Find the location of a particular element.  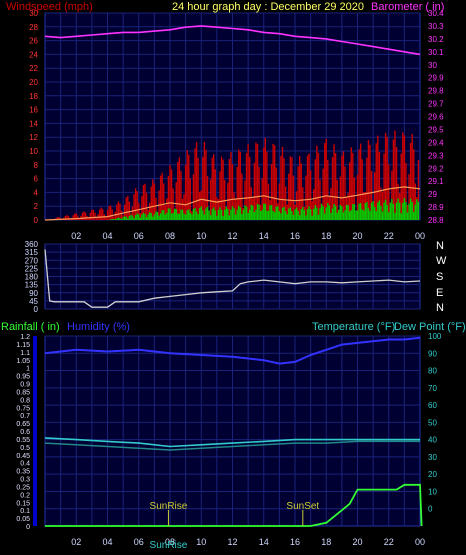

rainfall-tick-label: 0.7 is located at coordinates (25, 416).